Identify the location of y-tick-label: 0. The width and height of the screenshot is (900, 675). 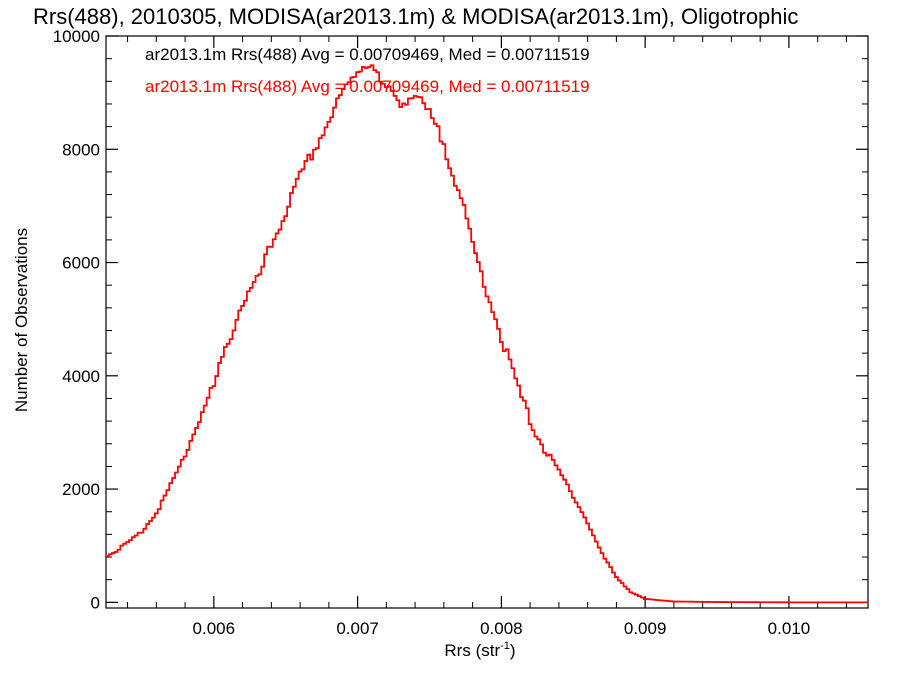
(95, 602).